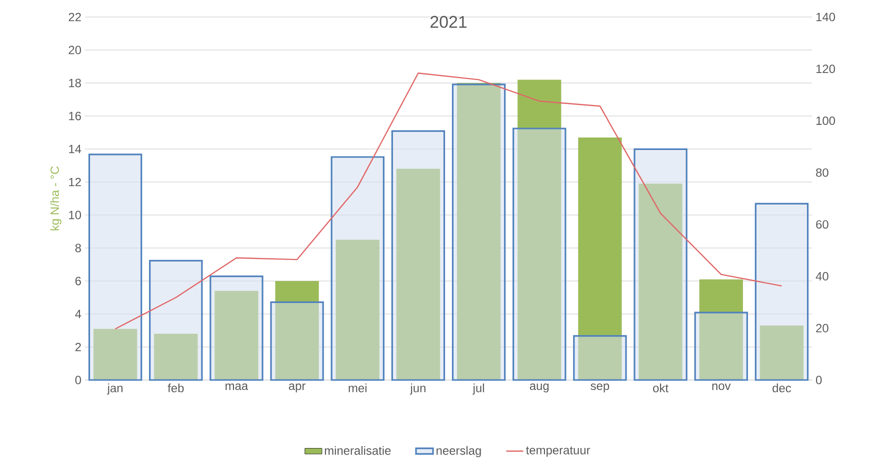 Image resolution: width=880 pixels, height=462 pixels. What do you see at coordinates (418, 389) in the screenshot?
I see `x-tick-label: jun` at bounding box center [418, 389].